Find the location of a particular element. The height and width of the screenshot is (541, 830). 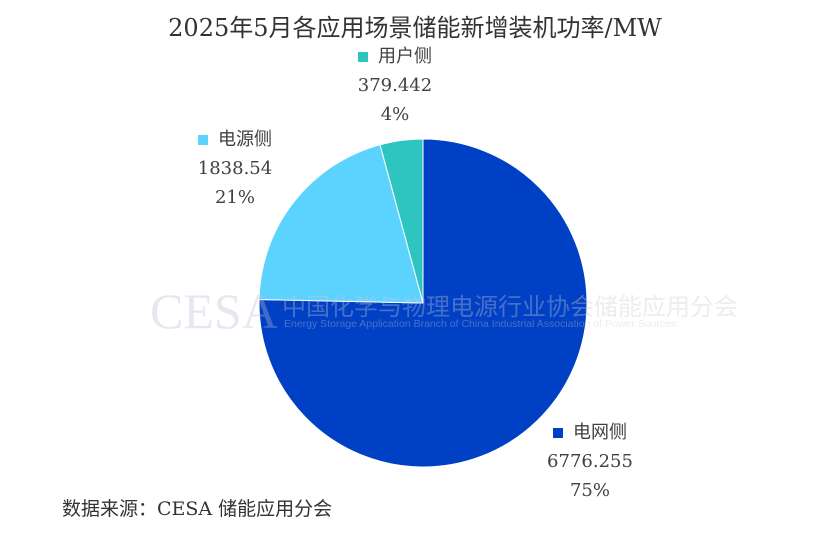

chart-title: 2025年5月各应用场景储能新增装机功率/MW is located at coordinates (415, 28).